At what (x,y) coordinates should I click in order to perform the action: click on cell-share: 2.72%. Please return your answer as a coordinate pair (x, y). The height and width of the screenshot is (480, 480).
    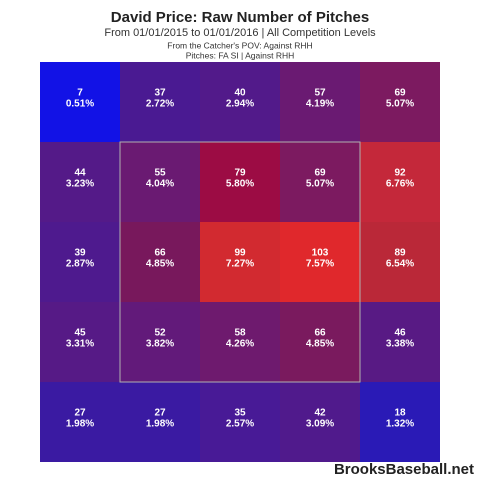
    Looking at the image, I should click on (160, 104).